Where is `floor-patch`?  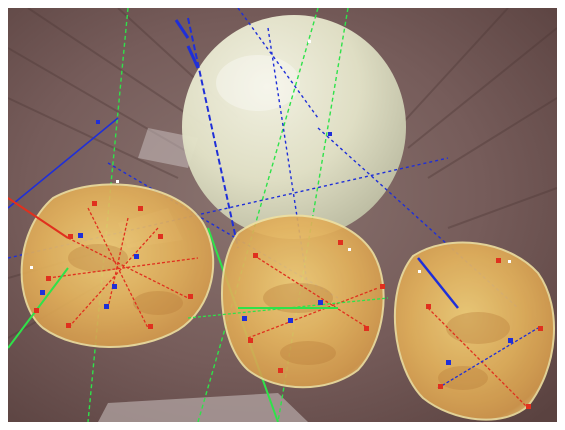
floor-patch is located at coordinates (203, 407).